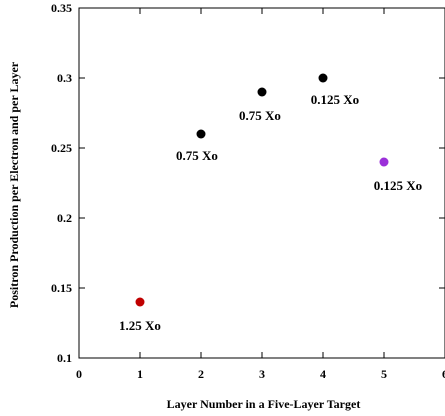 This screenshot has height=416, width=445. Describe the element at coordinates (384, 374) in the screenshot. I see `x-tick-label: 5` at that location.